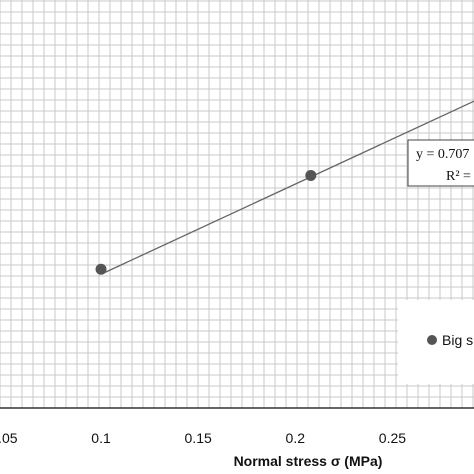  I want to click on x-tick-label: 0.05, so click(9, 438).